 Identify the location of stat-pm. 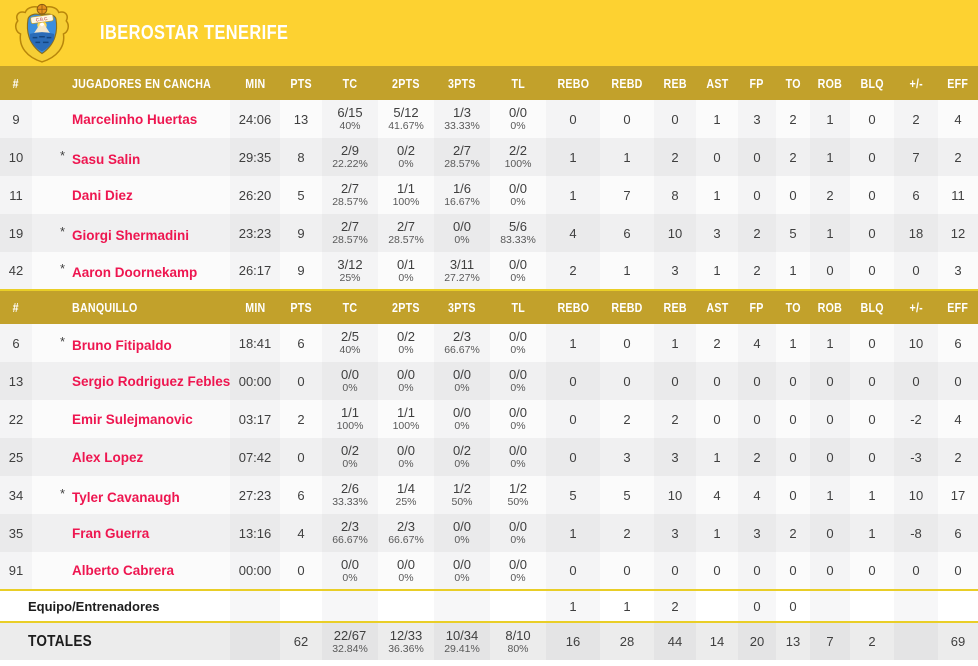
(916, 606).